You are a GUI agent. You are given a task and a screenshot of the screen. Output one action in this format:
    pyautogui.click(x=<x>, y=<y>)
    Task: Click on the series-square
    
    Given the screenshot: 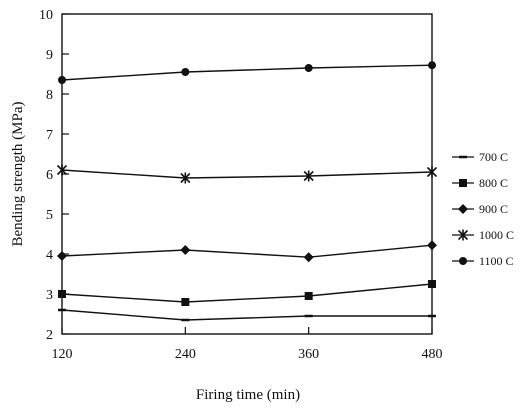 What is the action you would take?
    pyautogui.click(x=247, y=293)
    